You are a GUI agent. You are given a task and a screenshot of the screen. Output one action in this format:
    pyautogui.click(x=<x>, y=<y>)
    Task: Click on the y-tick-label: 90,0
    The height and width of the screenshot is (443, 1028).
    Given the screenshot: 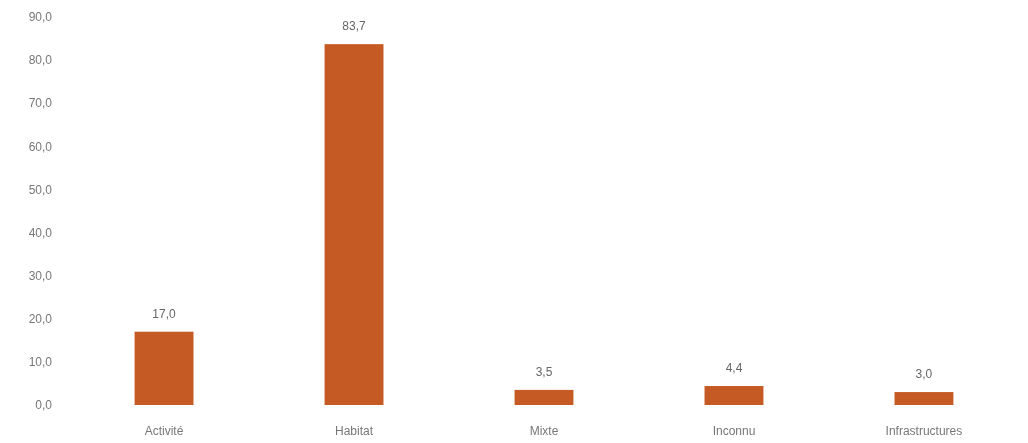 What is the action you would take?
    pyautogui.click(x=40, y=17)
    